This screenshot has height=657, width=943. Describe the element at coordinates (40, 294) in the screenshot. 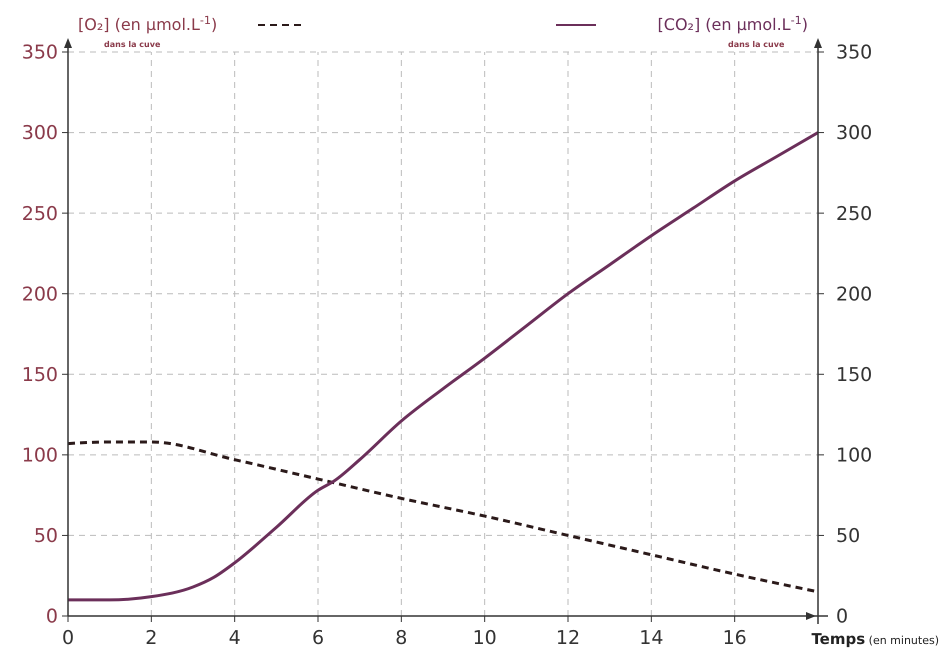

I see `y-tick-label: 200` at that location.